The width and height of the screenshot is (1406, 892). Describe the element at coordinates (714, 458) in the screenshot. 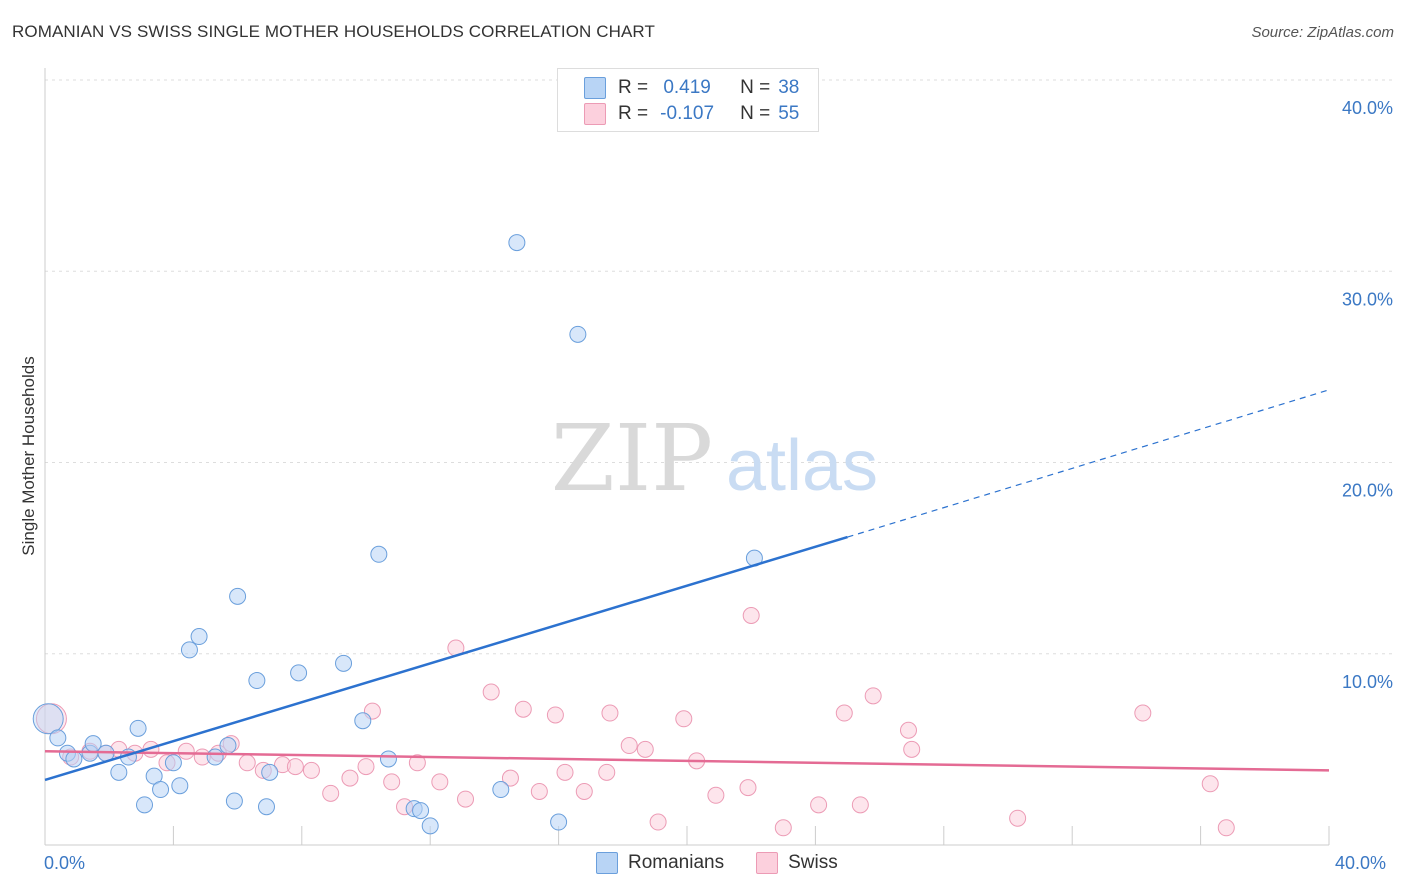

I see `watermark: ZIP atlas` at that location.